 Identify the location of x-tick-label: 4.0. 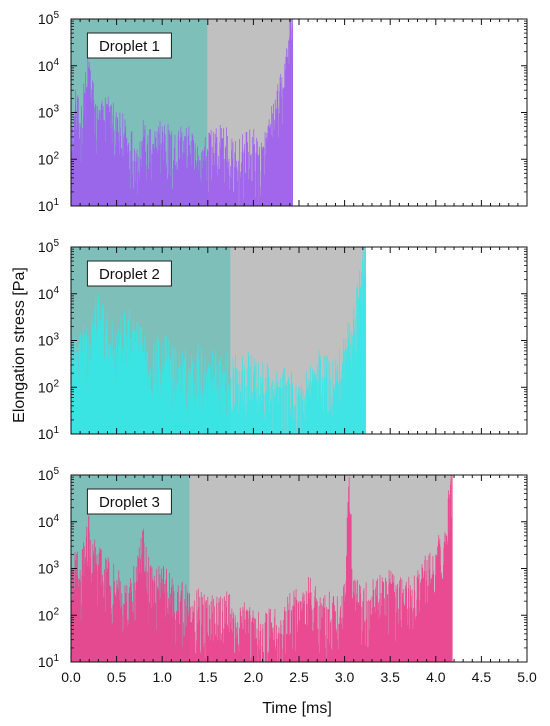
(436, 677).